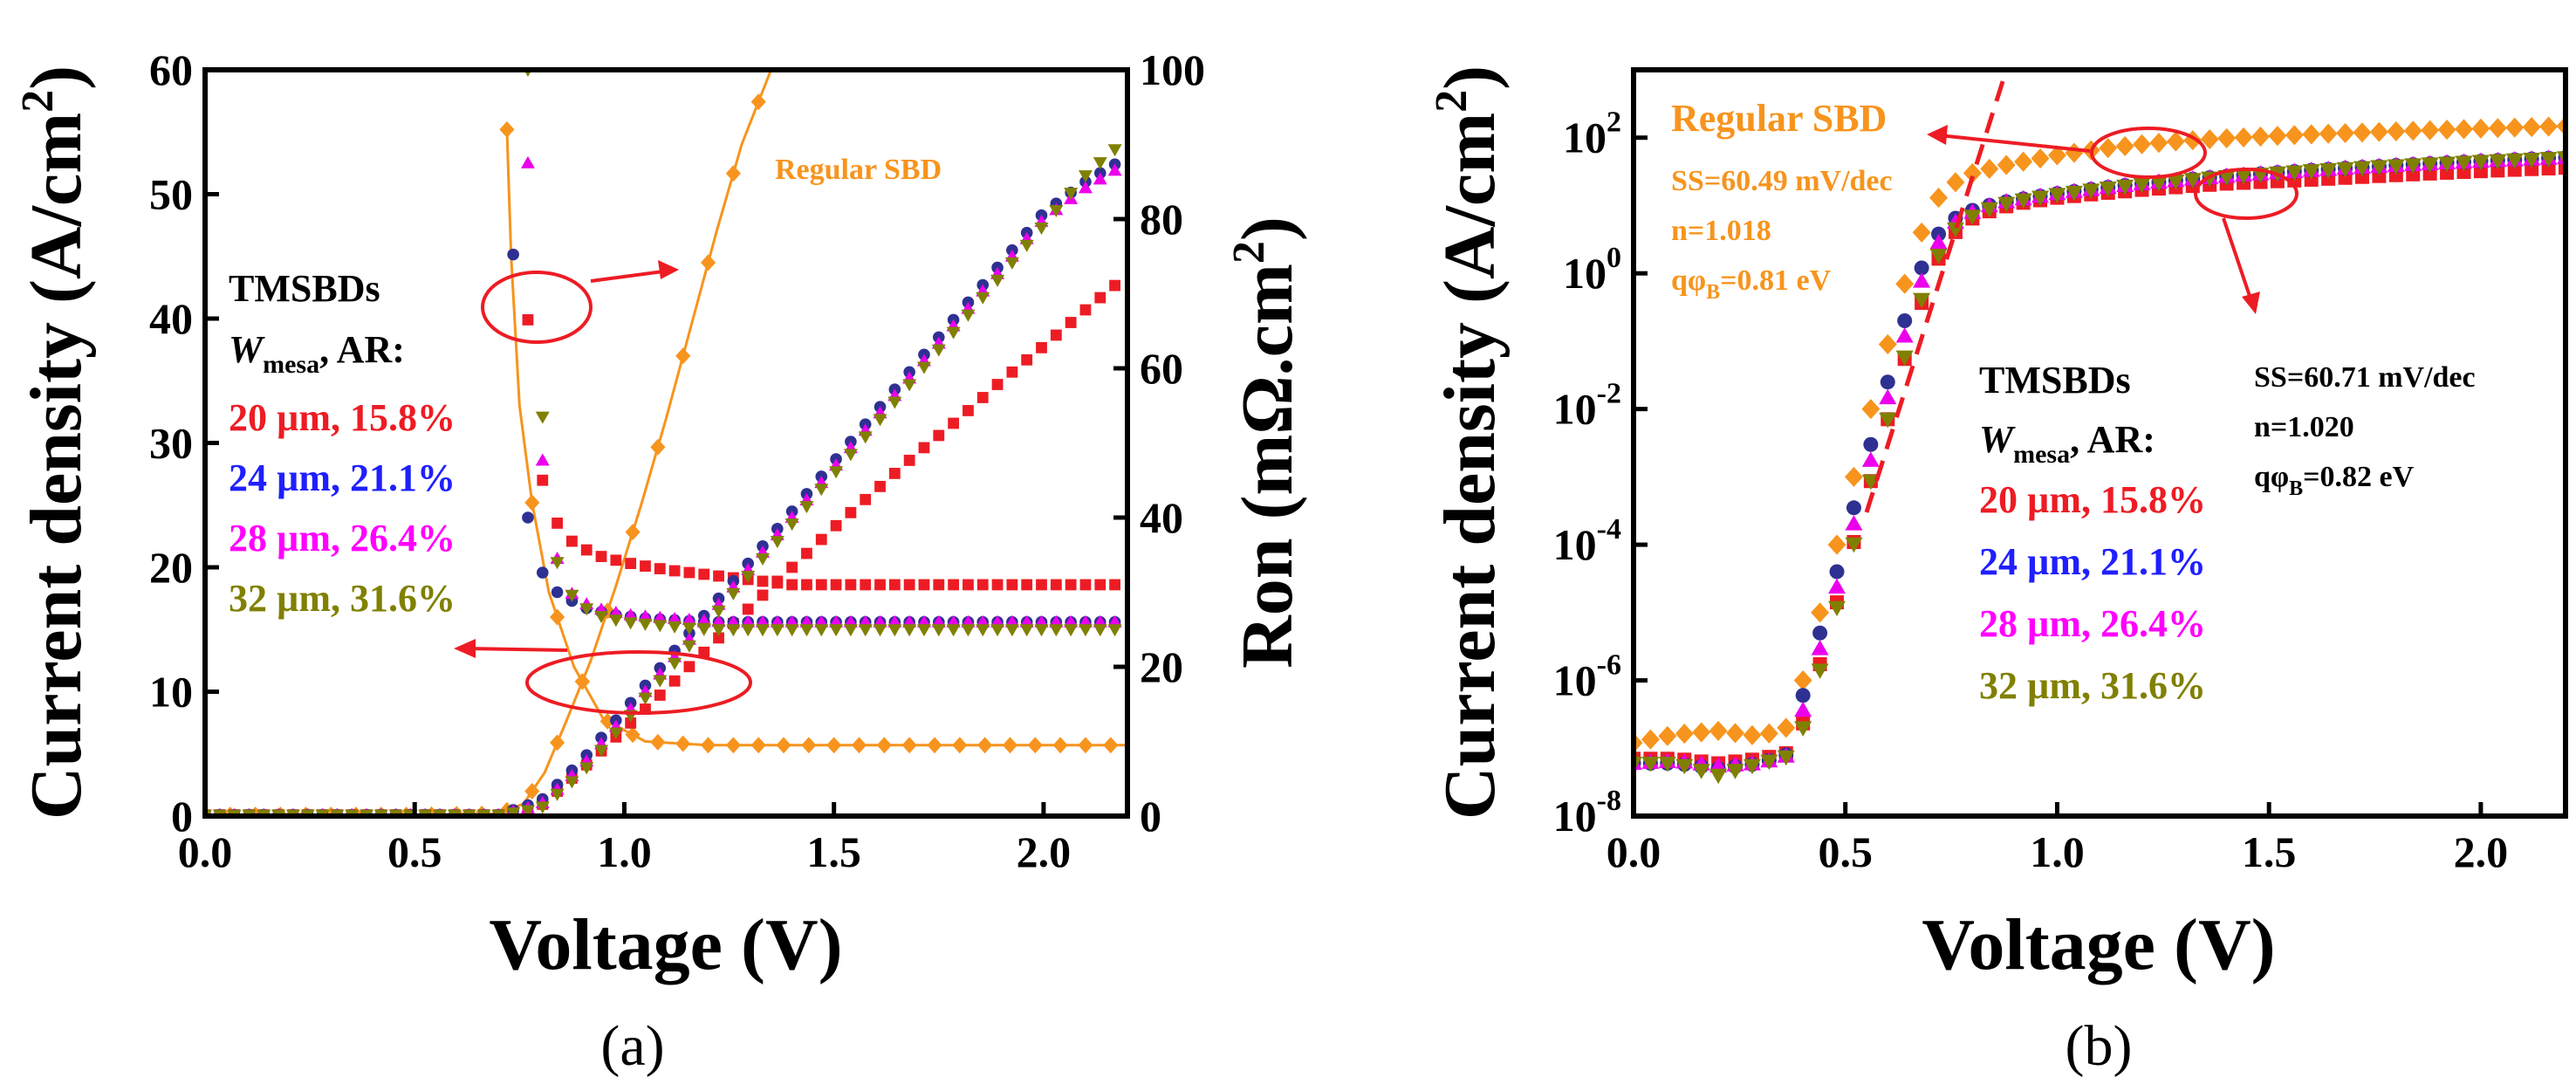  What do you see at coordinates (1782, 181) in the screenshot?
I see `panel-b-regular-ss: SS=60.49 mV/dec` at bounding box center [1782, 181].